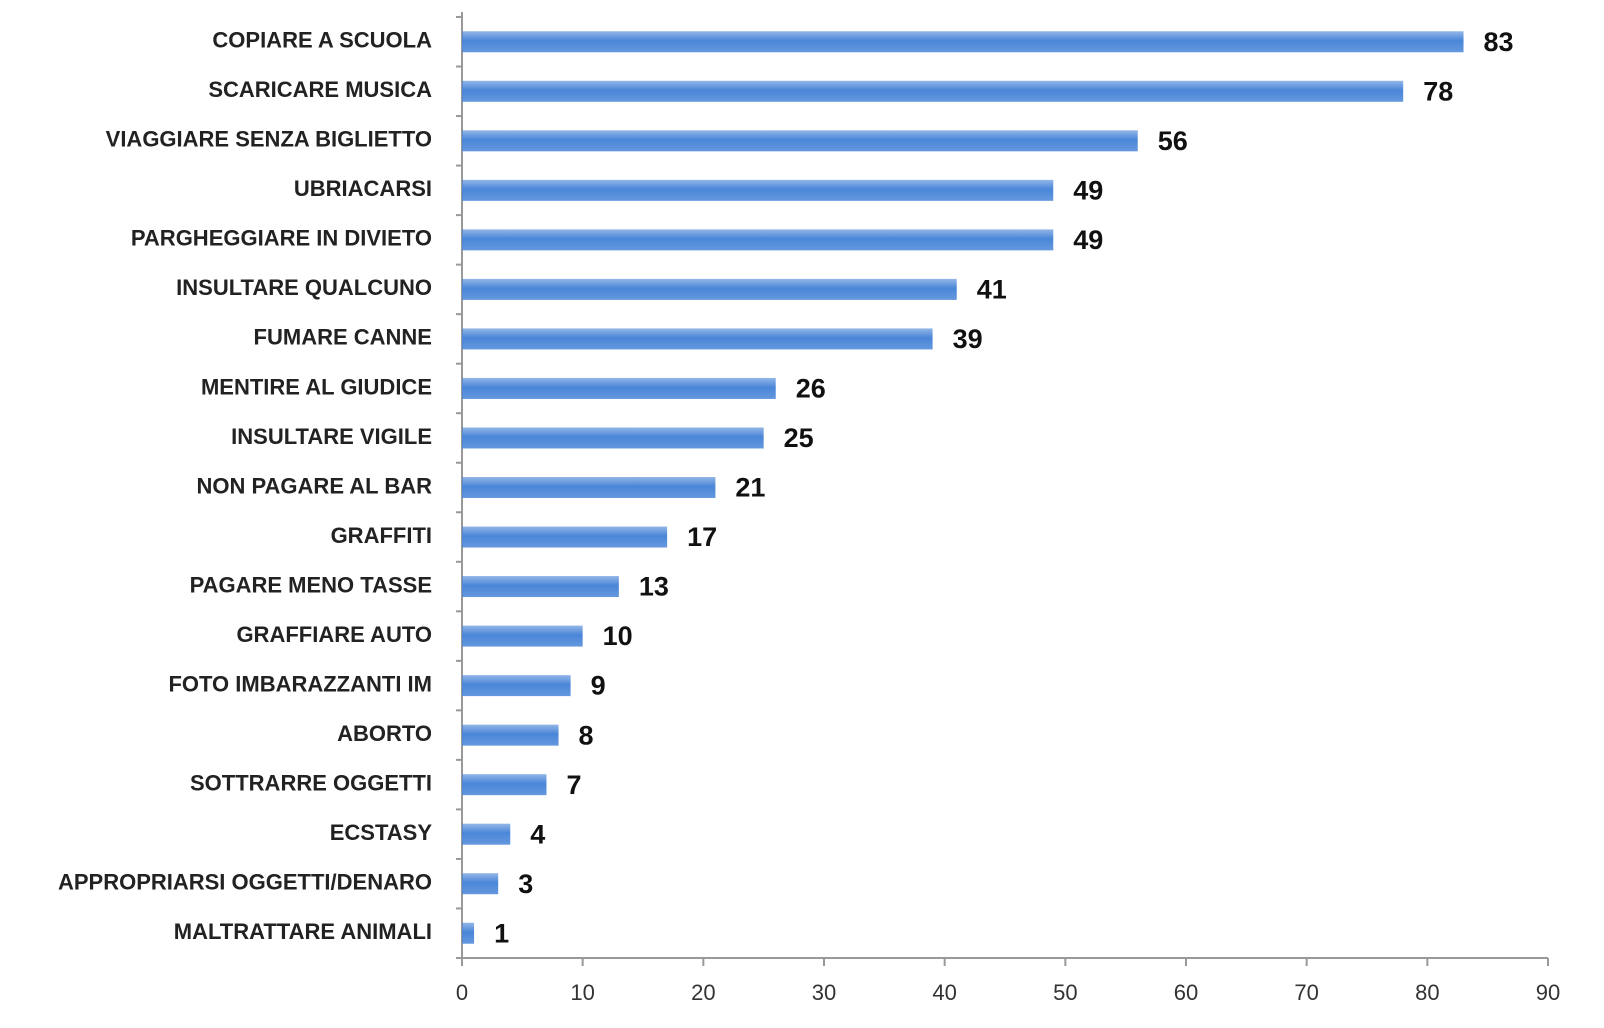 The width and height of the screenshot is (1604, 1028). Describe the element at coordinates (1499, 42) in the screenshot. I see `data-label: 83` at that location.